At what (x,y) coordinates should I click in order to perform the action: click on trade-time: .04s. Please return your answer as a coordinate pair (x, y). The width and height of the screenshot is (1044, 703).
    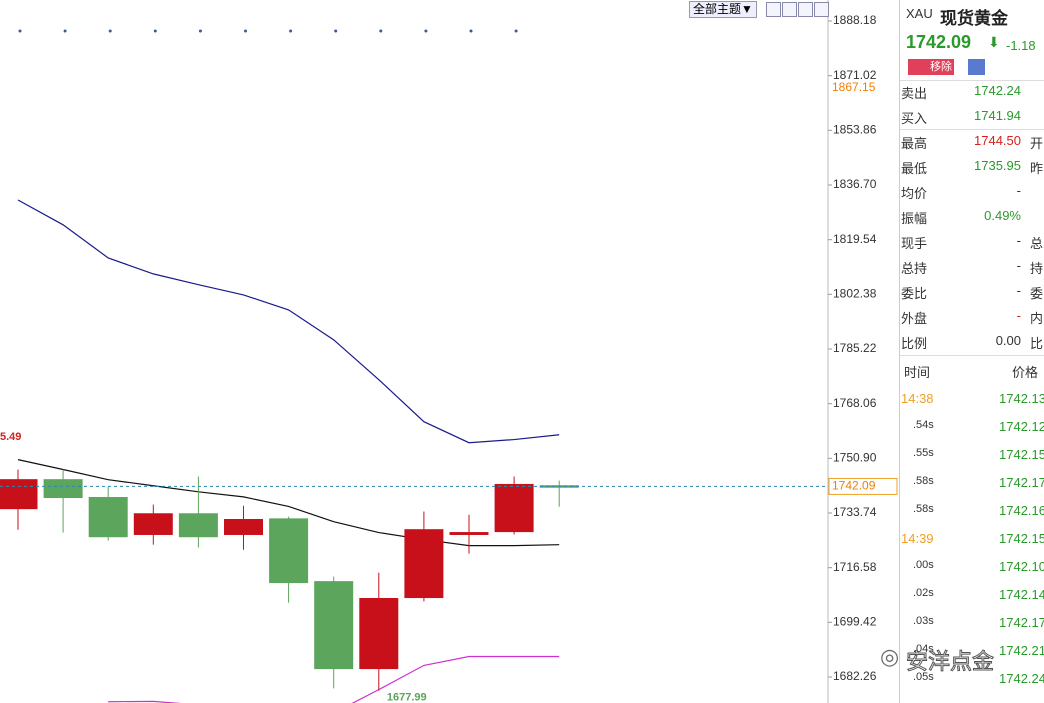
    Looking at the image, I should click on (923, 649).